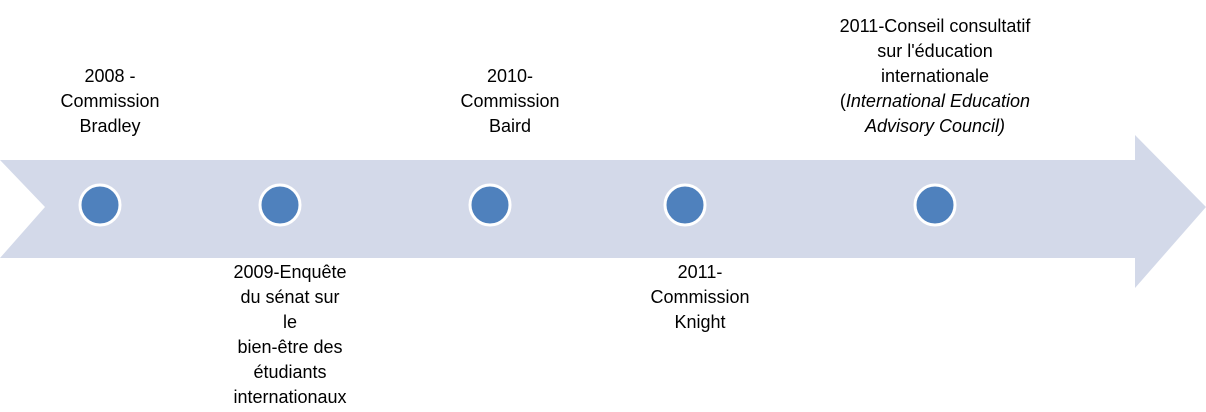 This screenshot has width=1206, height=412. I want to click on event-label: (International Education, so click(935, 101).